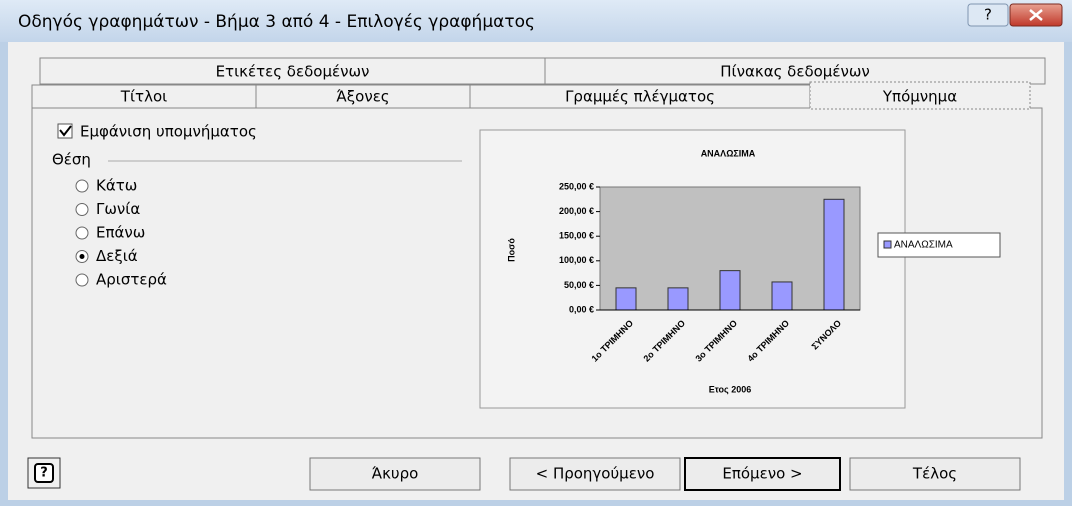 The height and width of the screenshot is (506, 1072). Describe the element at coordinates (887, 244) in the screenshot. I see `legend-swatch` at that location.